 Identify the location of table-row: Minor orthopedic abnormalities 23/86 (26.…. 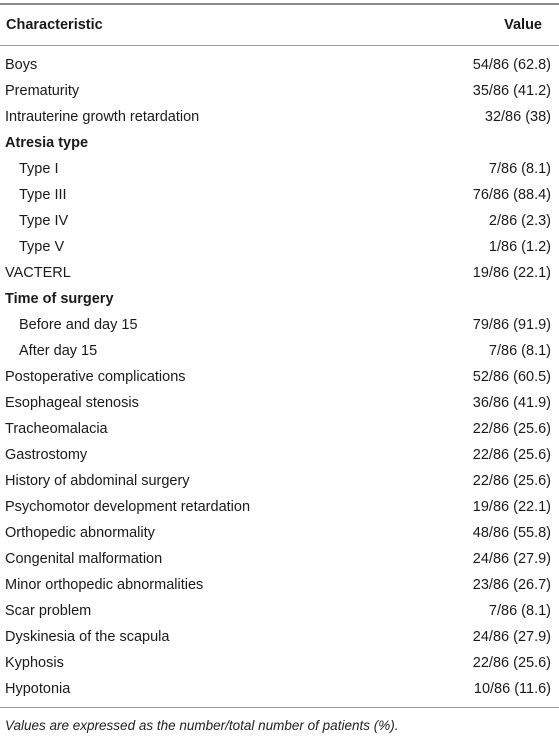
(279, 585).